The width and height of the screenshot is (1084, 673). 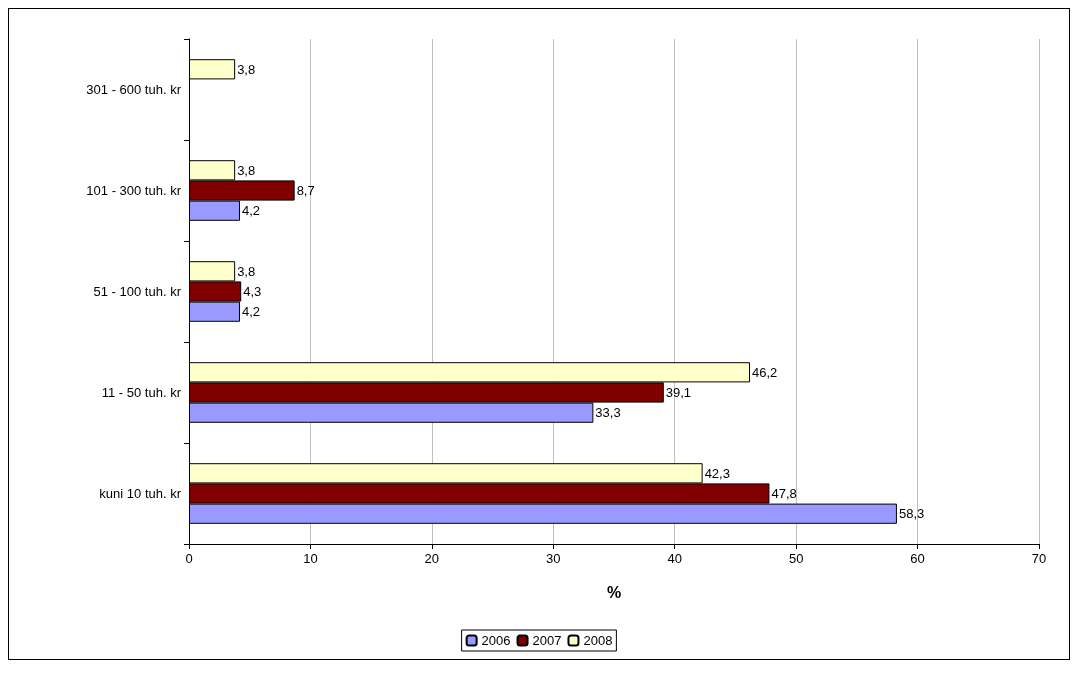 I want to click on y-tick-label: 11 - 50 tuh. kr, so click(x=141, y=392).